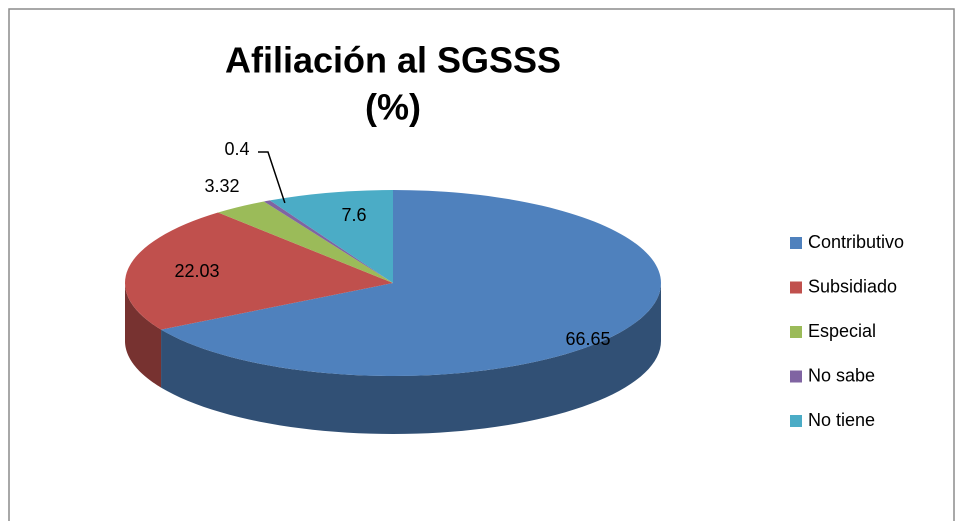  Describe the element at coordinates (196, 271) in the screenshot. I see `data-label: 22.03` at that location.